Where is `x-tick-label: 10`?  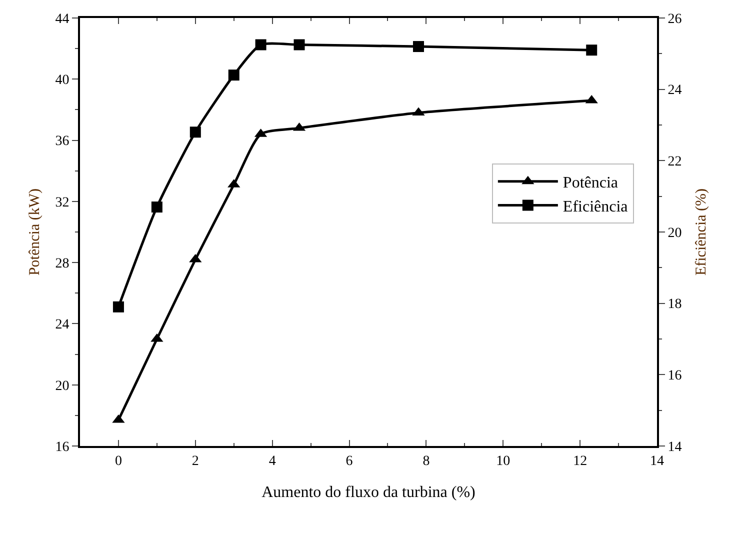 x-tick-label: 10 is located at coordinates (503, 461).